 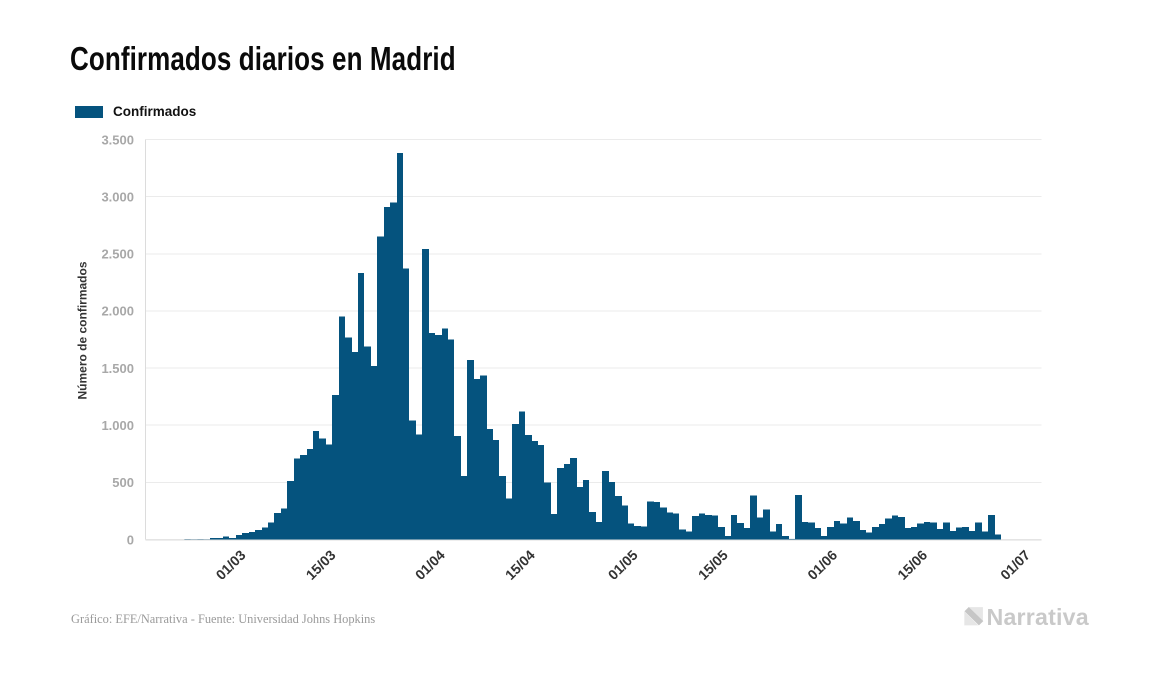 What do you see at coordinates (117, 368) in the screenshot?
I see `svg-text: 1.500` at bounding box center [117, 368].